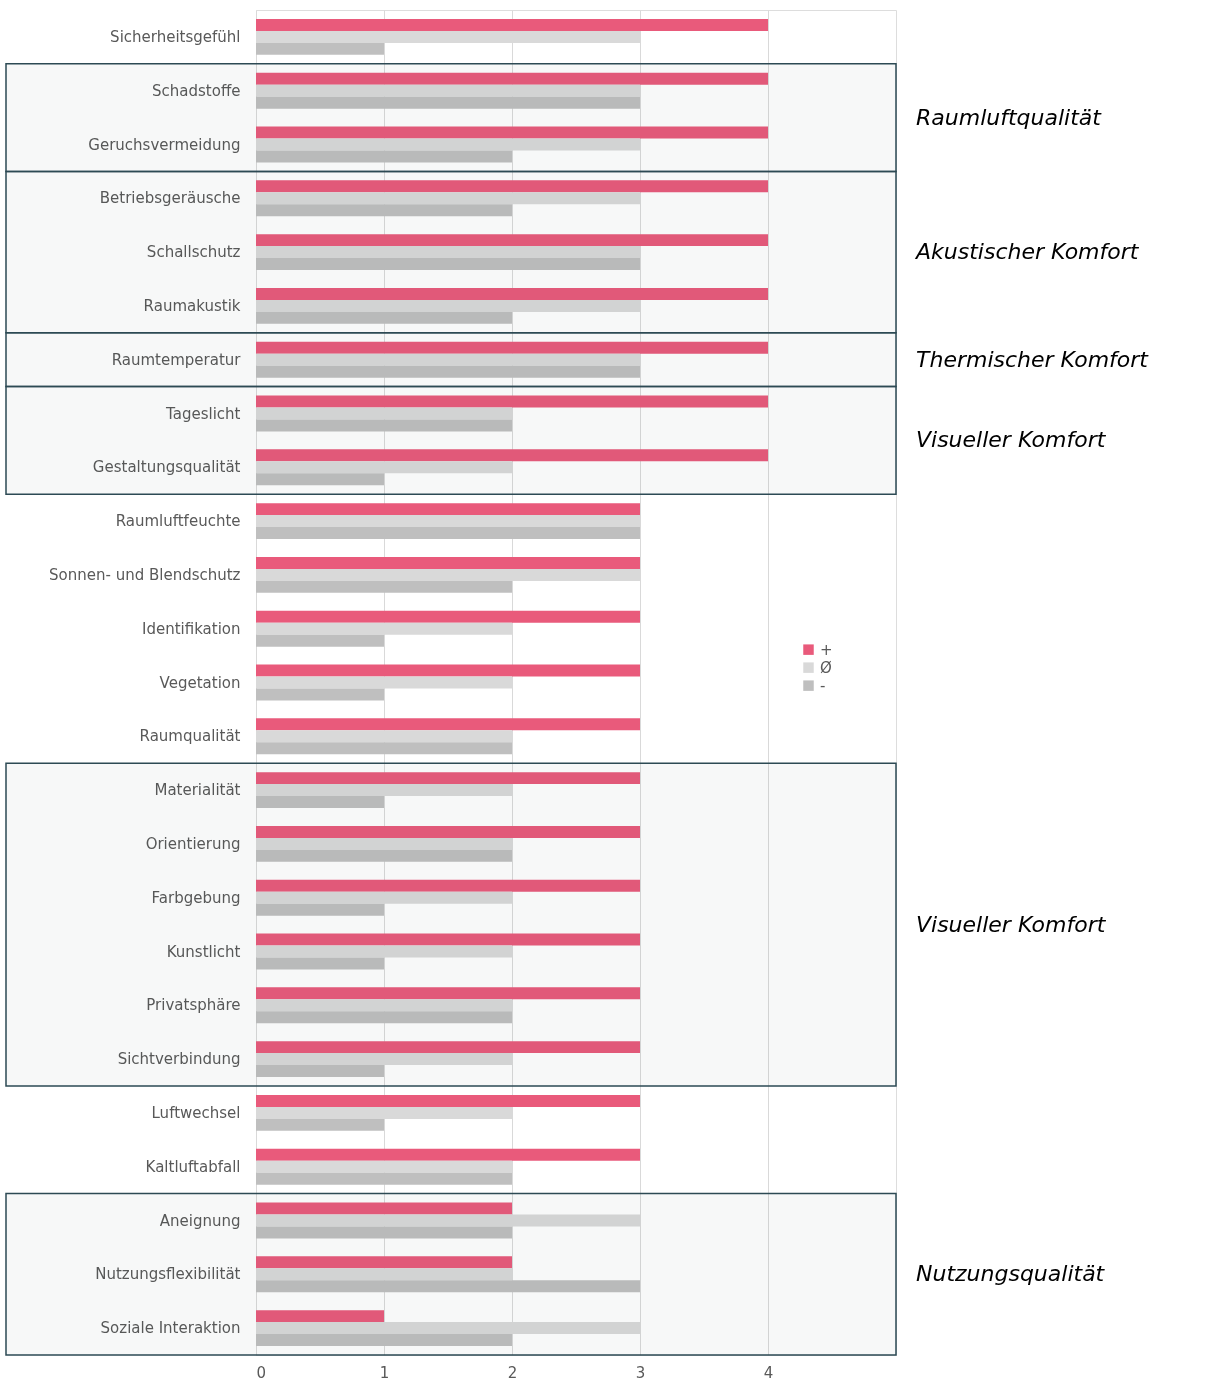  What do you see at coordinates (193, 843) in the screenshot?
I see `y-tick-label: Orientierung` at bounding box center [193, 843].